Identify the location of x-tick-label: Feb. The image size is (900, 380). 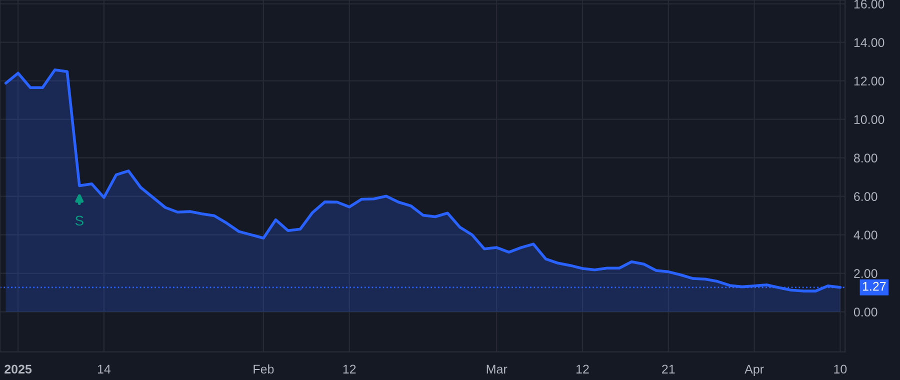
(264, 369).